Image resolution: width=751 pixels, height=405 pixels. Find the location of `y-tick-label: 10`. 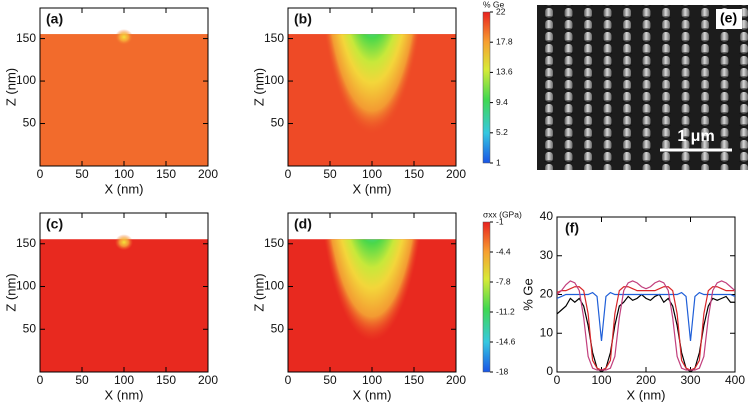

y-tick-label: 10 is located at coordinates (547, 332).